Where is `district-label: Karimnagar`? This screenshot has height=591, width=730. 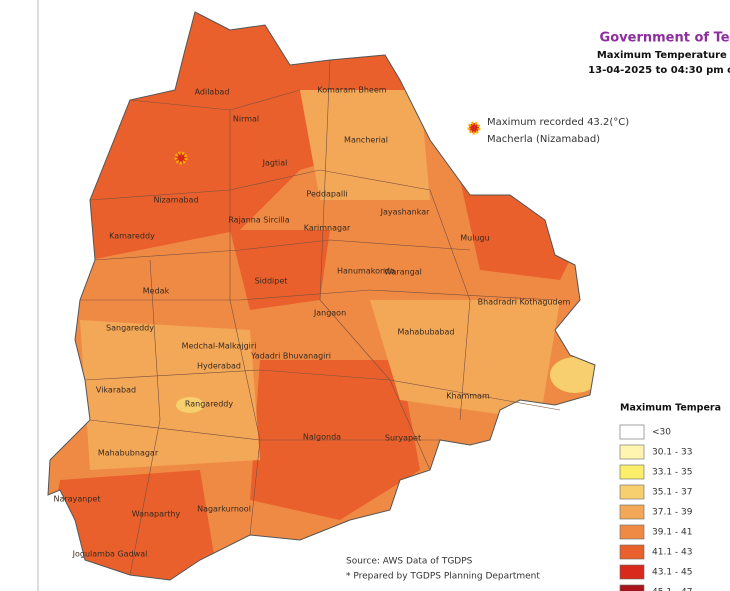 district-label: Karimnagar is located at coordinates (327, 228).